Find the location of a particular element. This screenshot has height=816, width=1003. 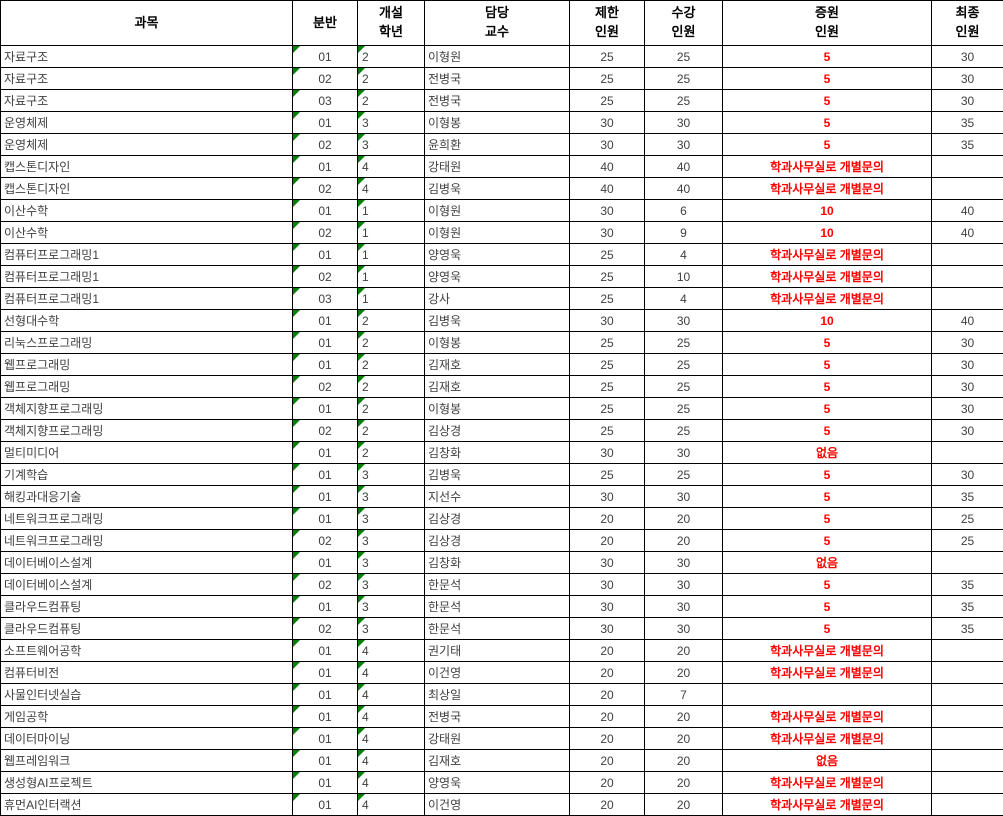

cell-subject: 휴먼AI인터랙션 is located at coordinates (147, 805).